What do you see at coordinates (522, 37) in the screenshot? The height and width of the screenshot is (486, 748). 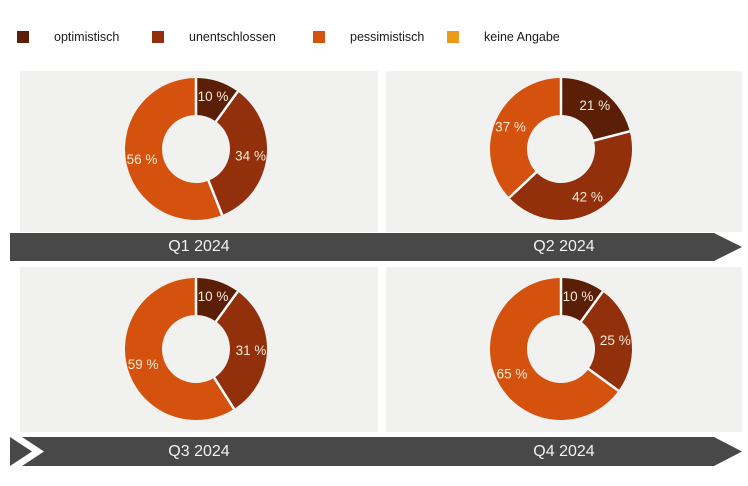 I see `legend-label: keine Angabe` at bounding box center [522, 37].